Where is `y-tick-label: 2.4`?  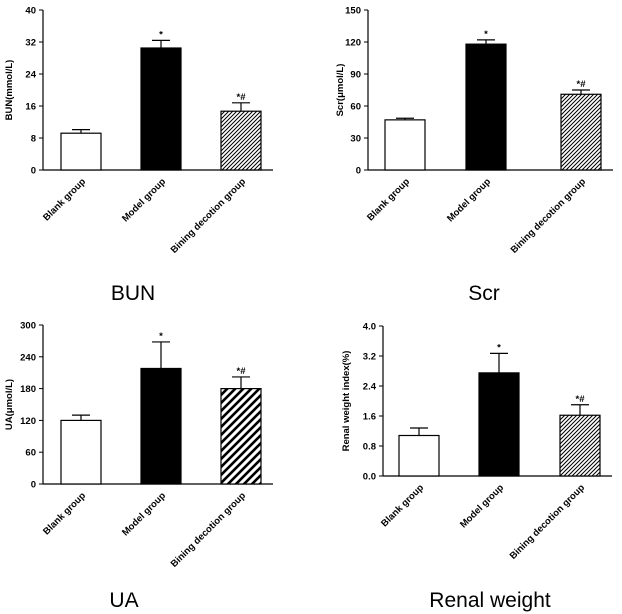 y-tick-label: 2.4 is located at coordinates (370, 387).